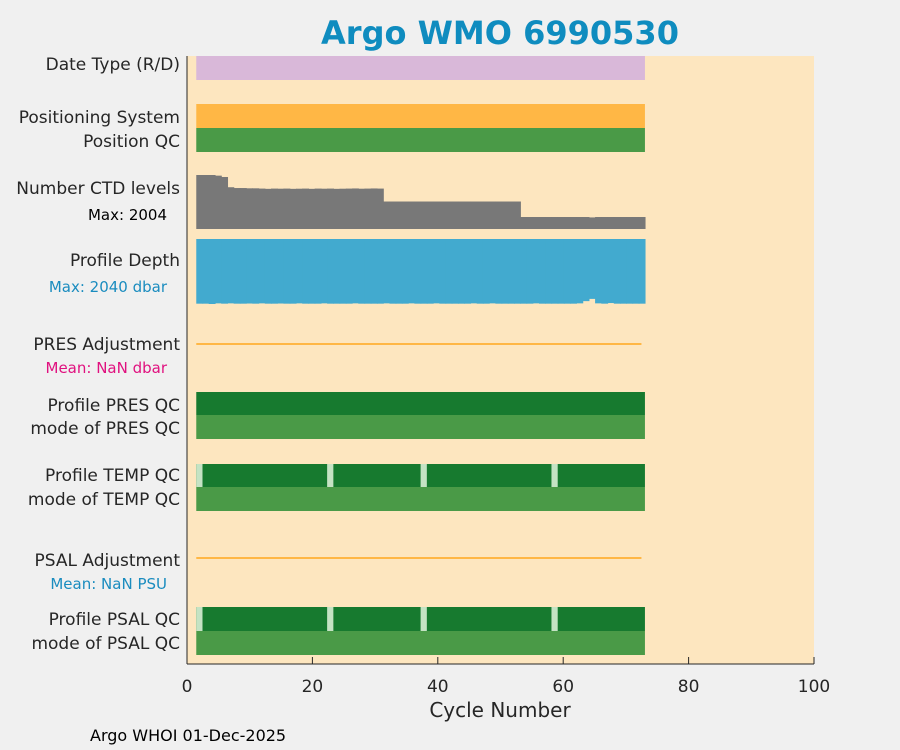  I want to click on row-label: mode of PRES QC, so click(105, 429).